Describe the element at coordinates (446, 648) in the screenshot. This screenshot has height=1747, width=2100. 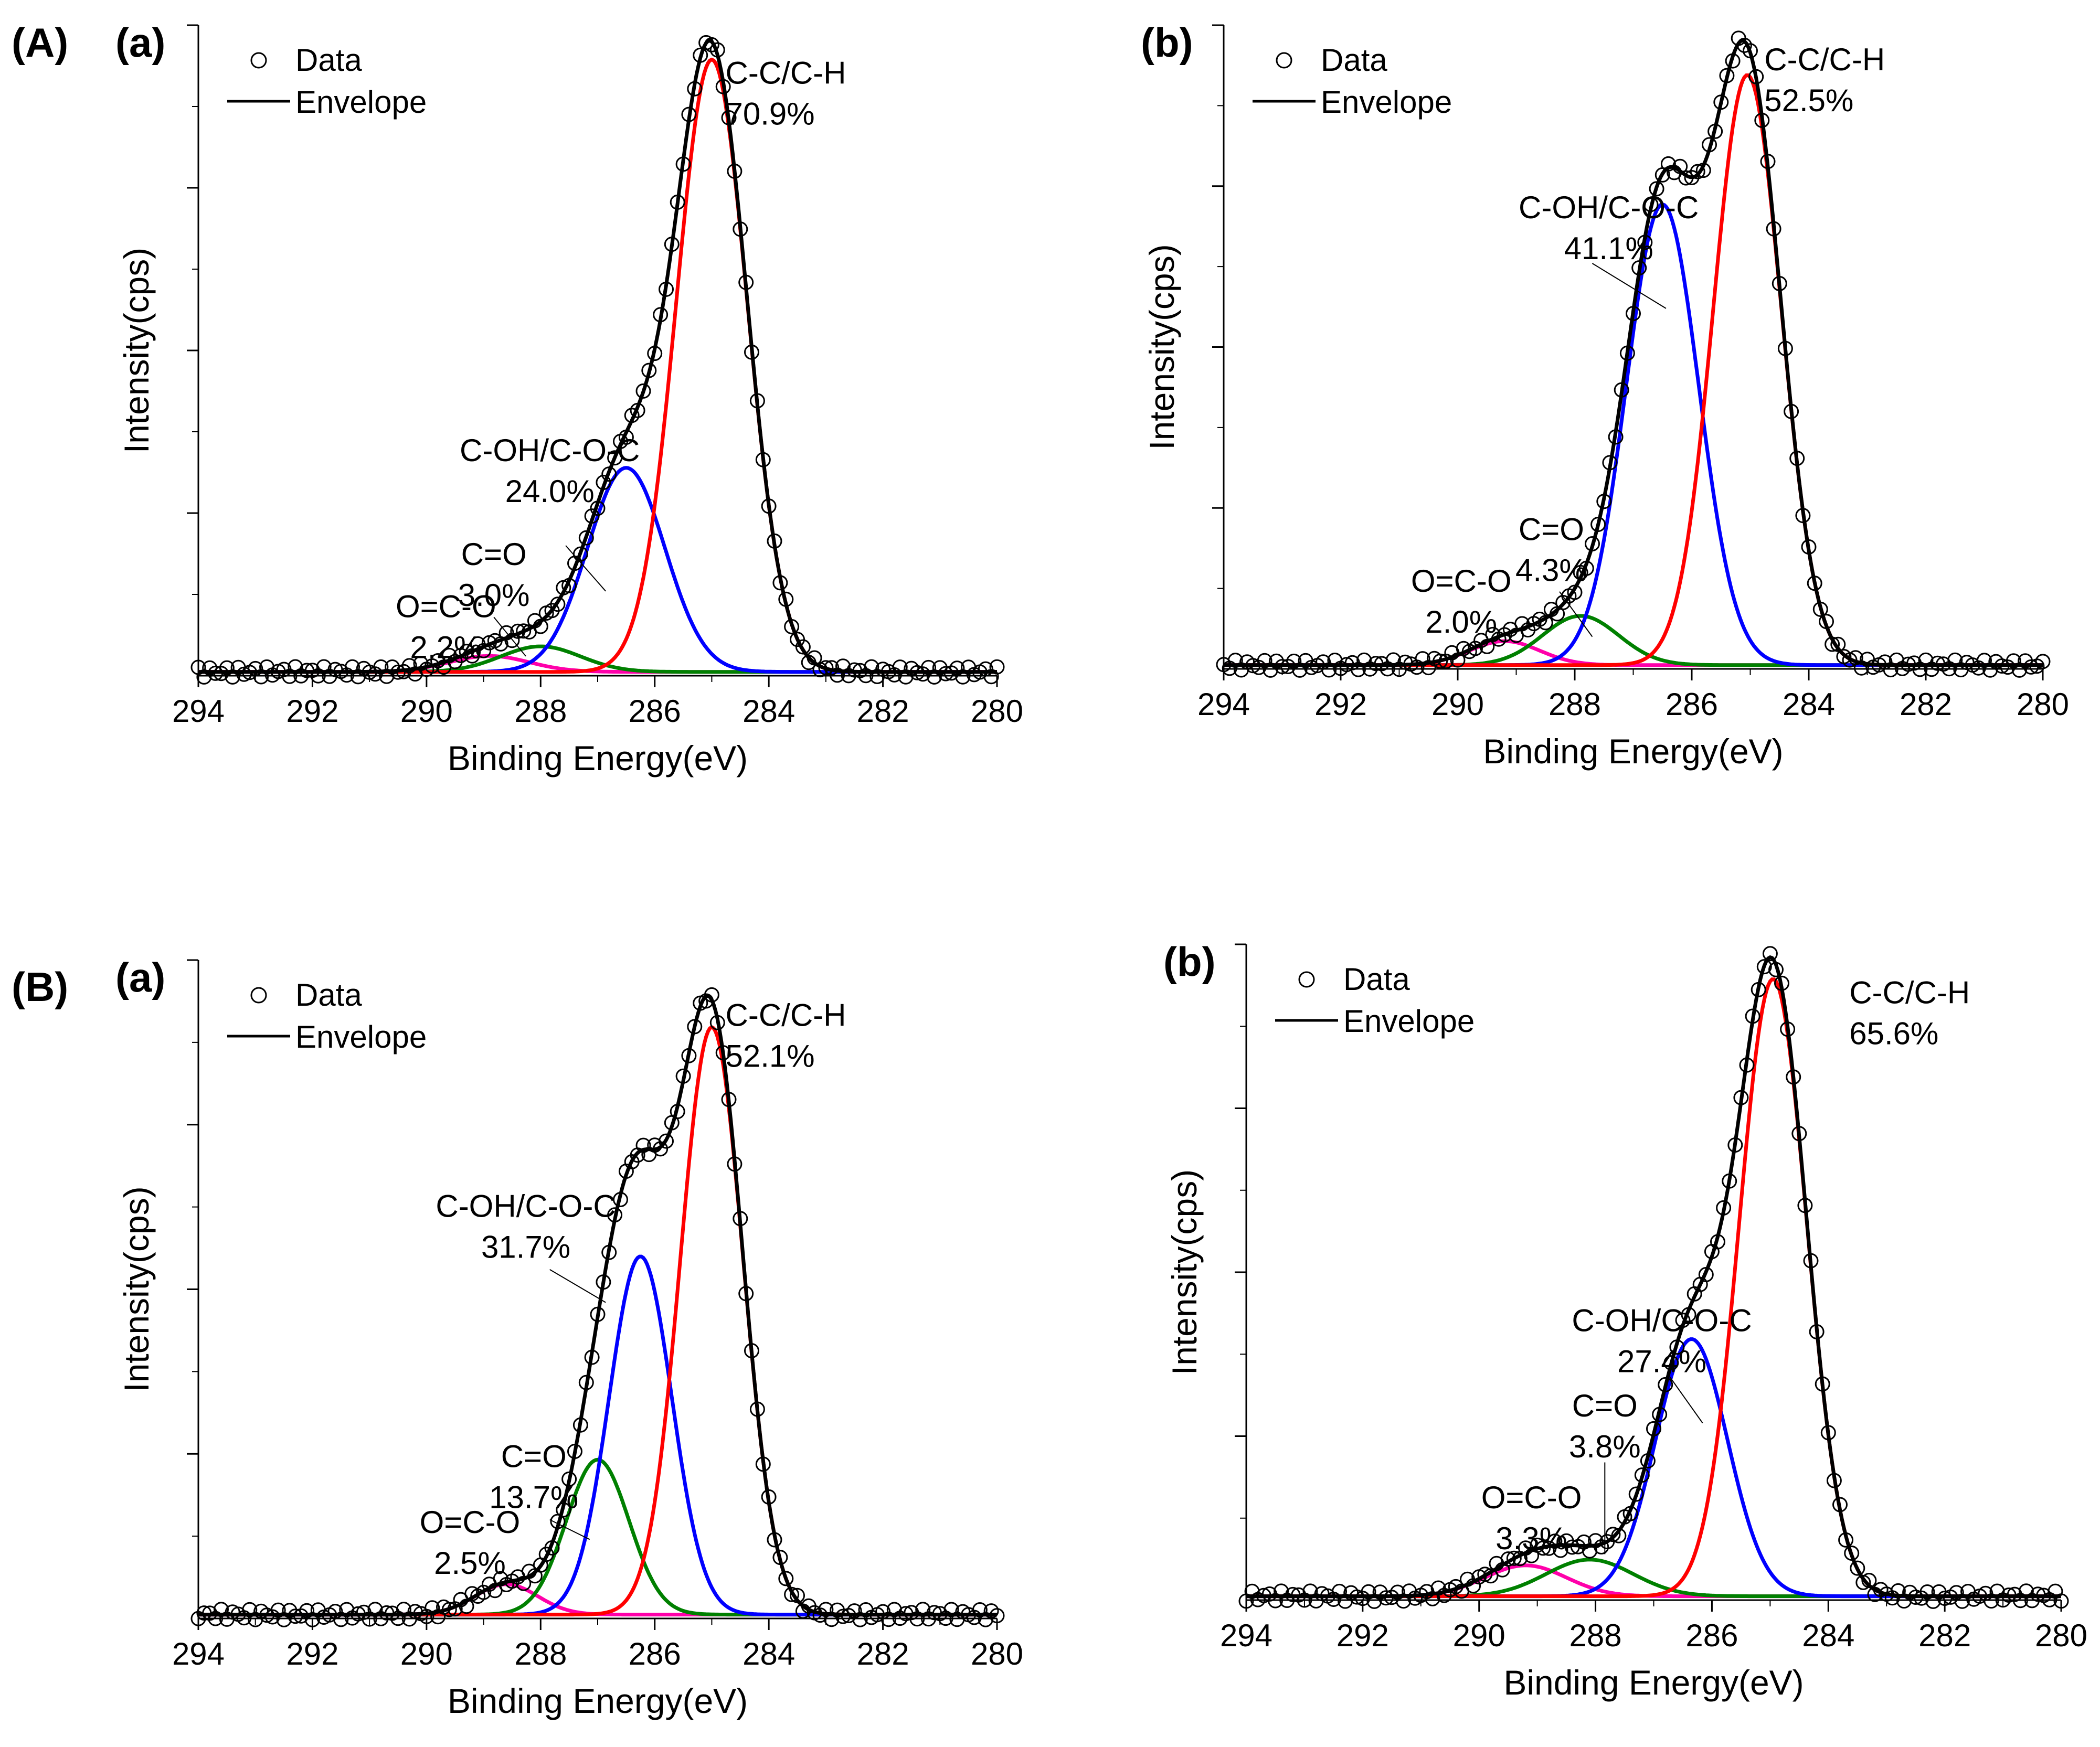
I see `peak-annotation: 2.2%` at that location.